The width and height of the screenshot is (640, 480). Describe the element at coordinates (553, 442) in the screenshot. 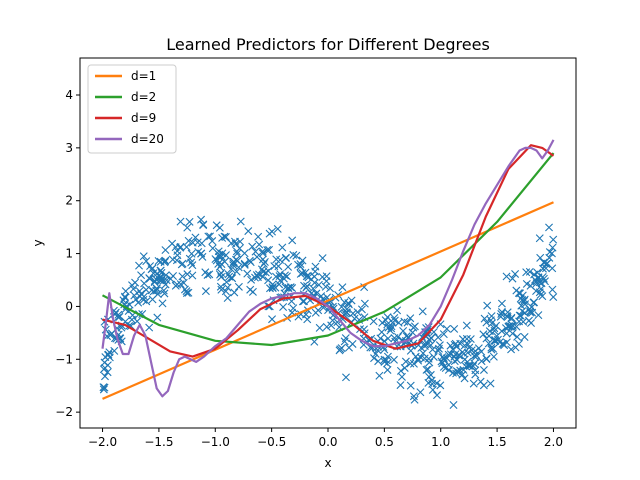

I see `x-tick-label: 2.0` at that location.